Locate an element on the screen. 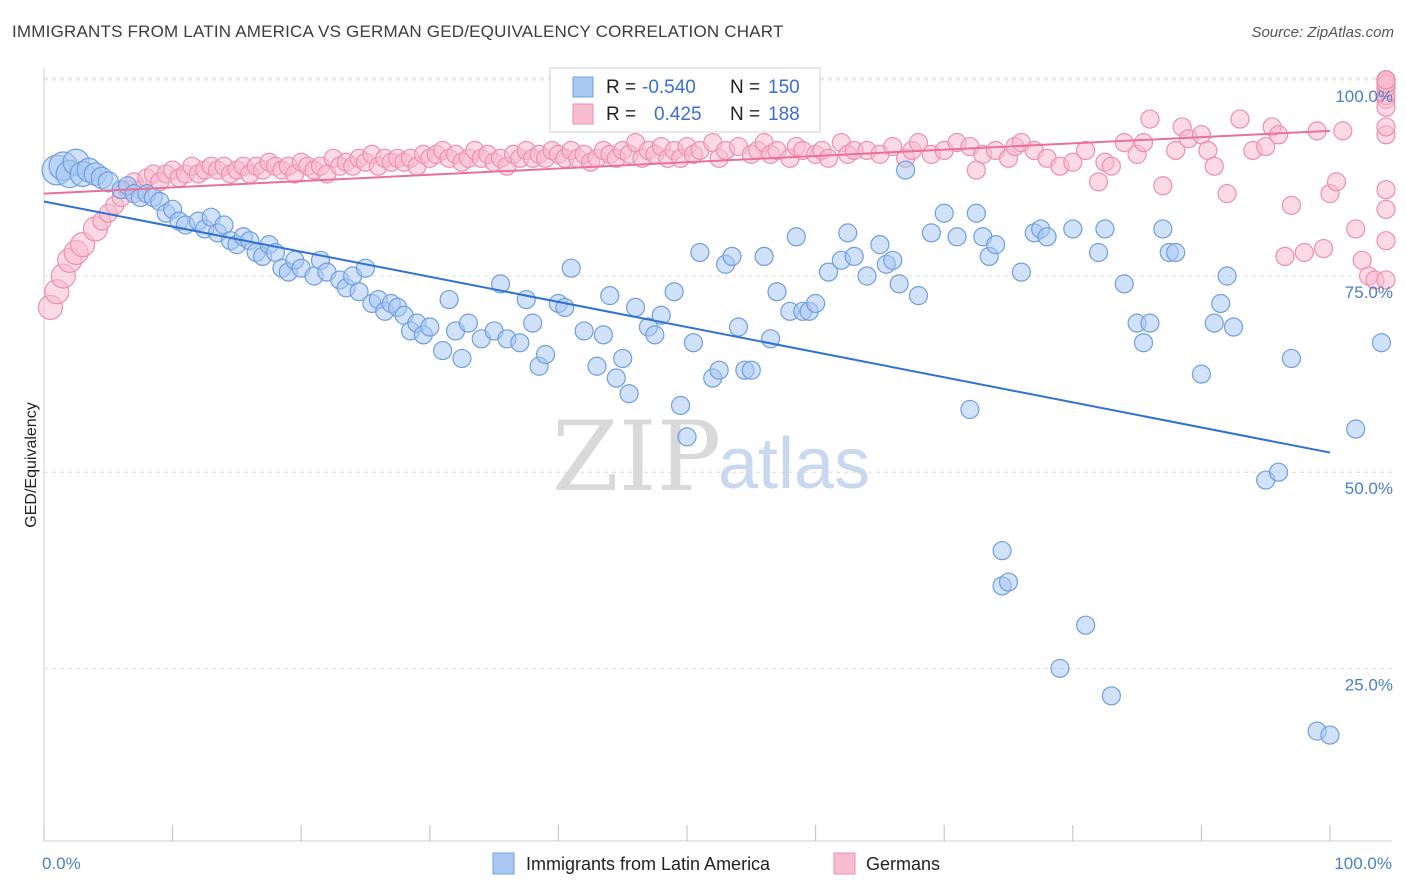  legend-swatch-latin-america is located at coordinates (503, 863).